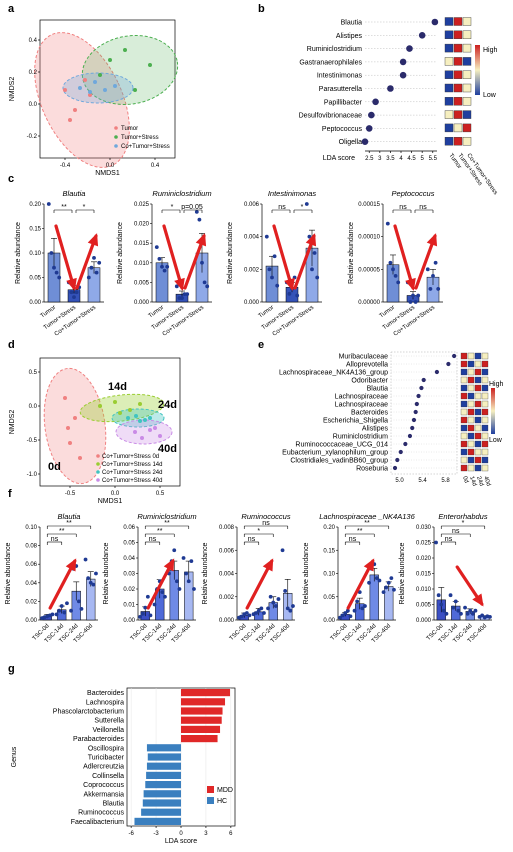 The height and width of the screenshot is (852, 513). I want to click on sig-label: p=0.05, so click(192, 207).